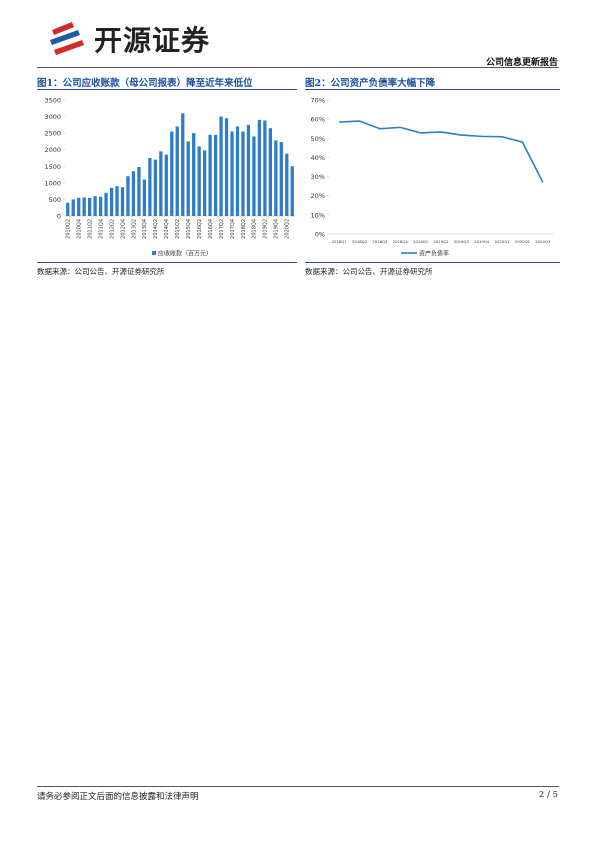 The width and height of the screenshot is (596, 842). Describe the element at coordinates (156, 229) in the screenshot. I see `x-tick-label: 2014Q2` at that location.